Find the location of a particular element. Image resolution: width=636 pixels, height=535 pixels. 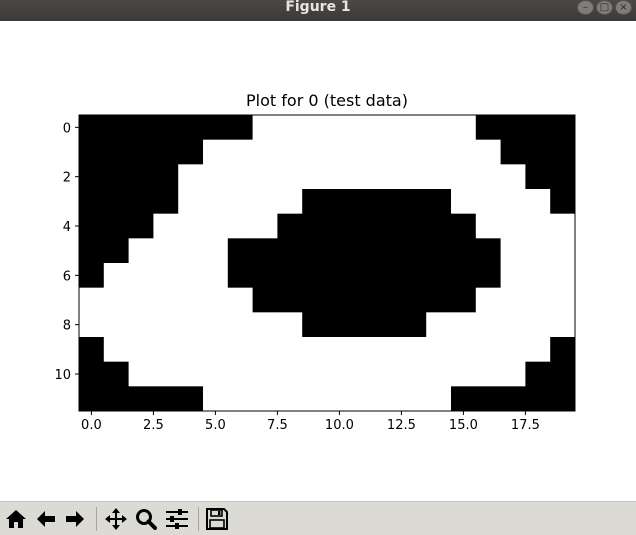

maximize-button: □ is located at coordinates (604, 7).